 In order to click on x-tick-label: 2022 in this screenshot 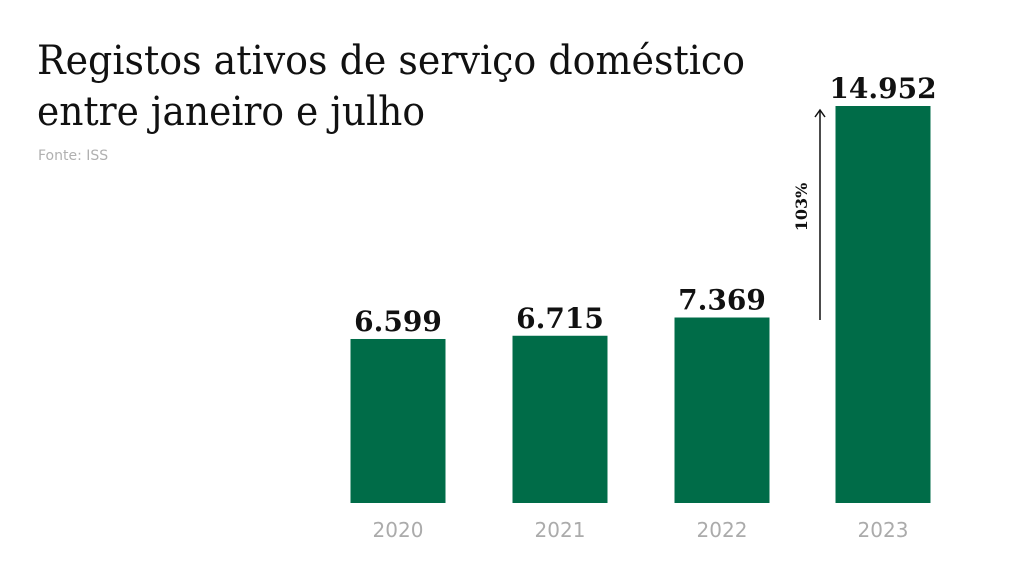, I will do `click(722, 530)`.